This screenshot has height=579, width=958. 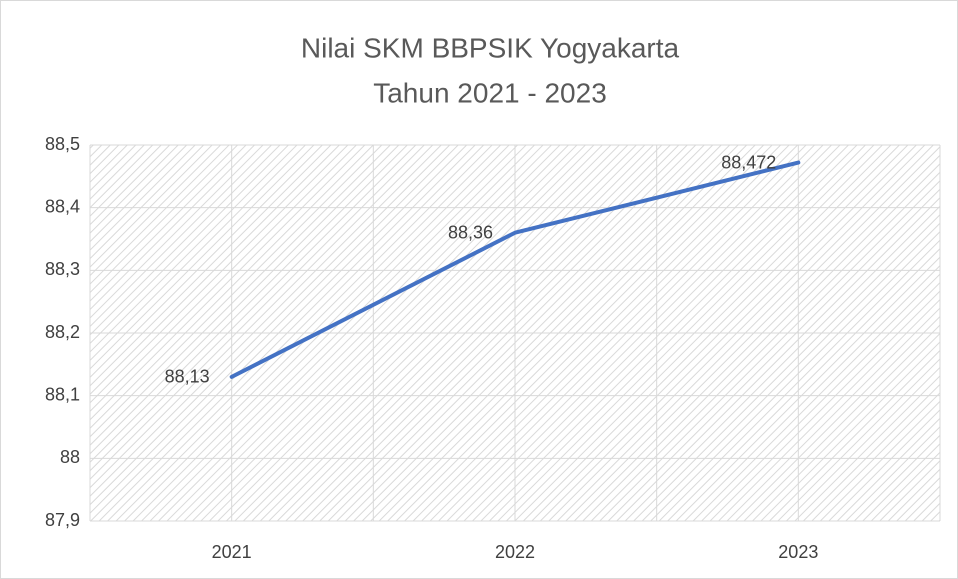 What do you see at coordinates (62, 520) in the screenshot?
I see `y-tick-label: 87,9` at bounding box center [62, 520].